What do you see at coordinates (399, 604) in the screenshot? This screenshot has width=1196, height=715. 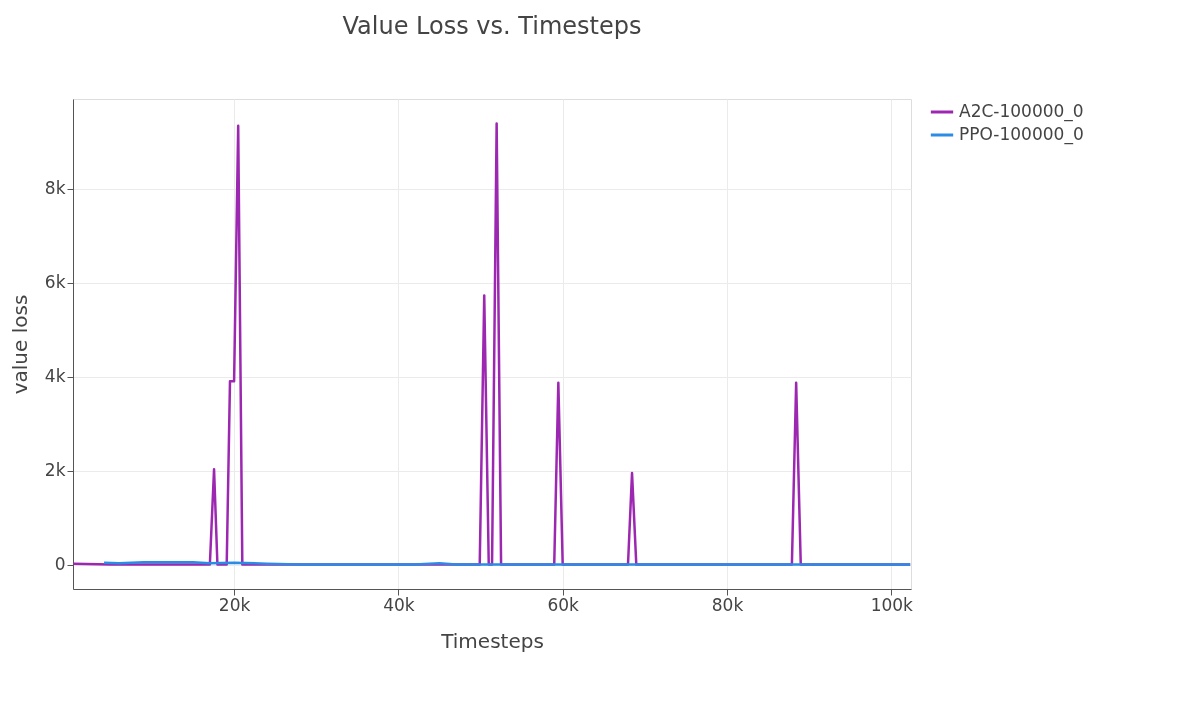 I see `x-tick-label: 40k` at bounding box center [399, 604].